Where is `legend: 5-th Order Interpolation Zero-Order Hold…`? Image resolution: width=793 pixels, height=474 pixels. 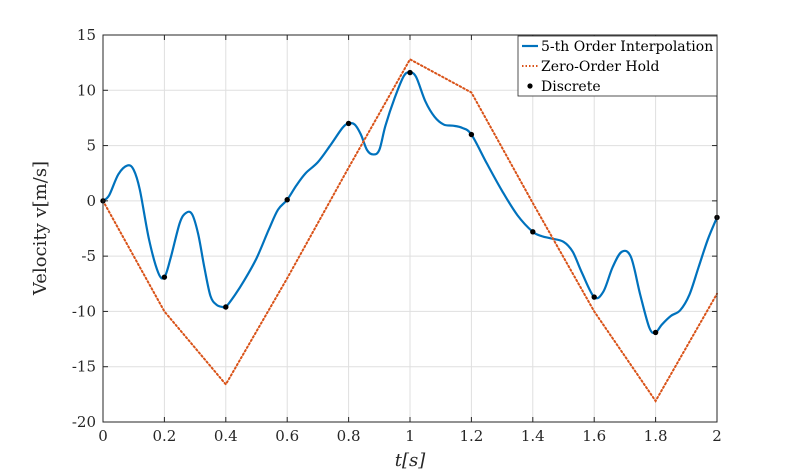
legend: 5-th Order Interpolation Zero-Order Hold… is located at coordinates (617, 66).